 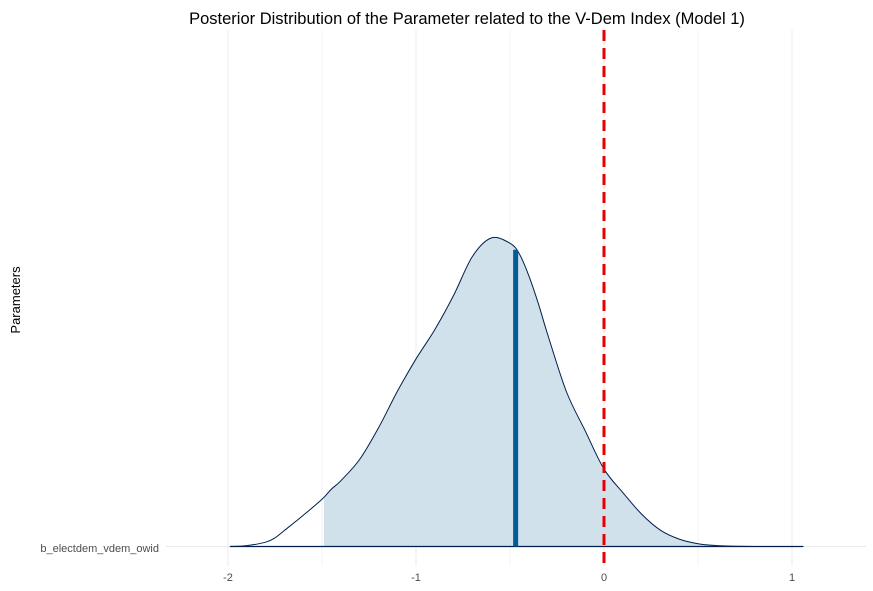 What do you see at coordinates (15, 300) in the screenshot?
I see `y-axis-title: Parameters` at bounding box center [15, 300].